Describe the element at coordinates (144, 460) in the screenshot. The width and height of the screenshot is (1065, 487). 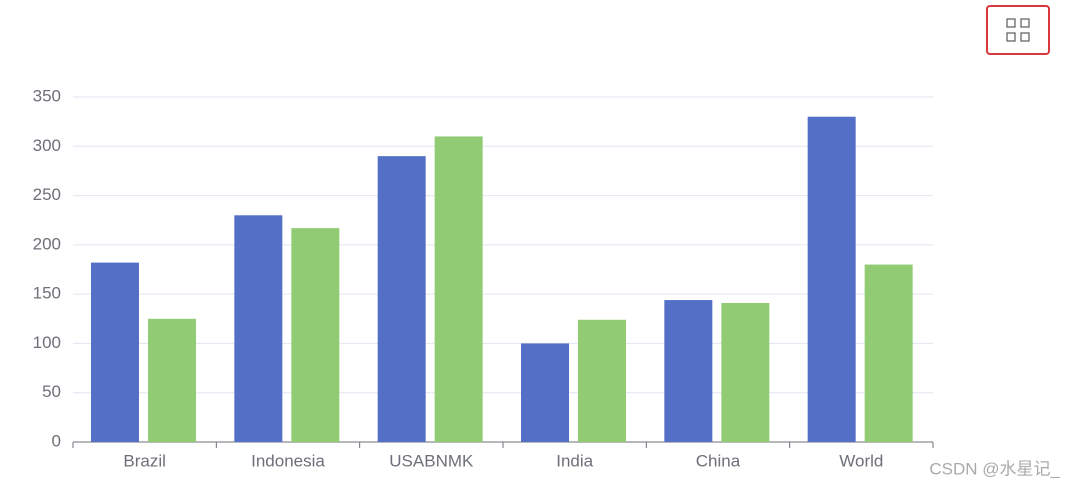
I see `x-tick-label: Brazil` at that location.